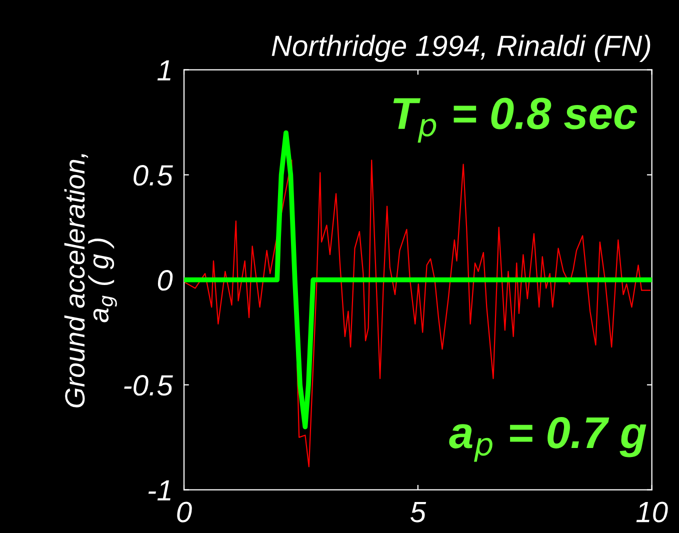 The width and height of the screenshot is (679, 533). Describe the element at coordinates (153, 175) in the screenshot. I see `y-tick-label: 0.5` at that location.